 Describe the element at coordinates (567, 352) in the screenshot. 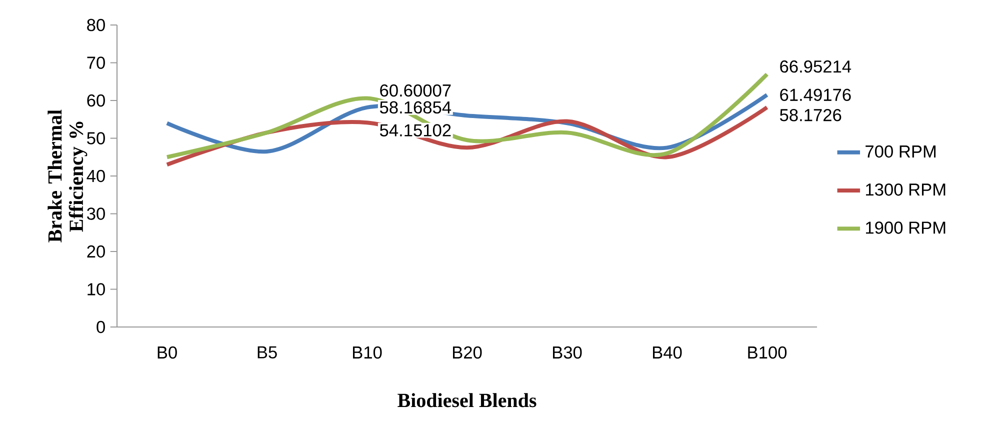

I see `x-tick-label: B30` at that location.